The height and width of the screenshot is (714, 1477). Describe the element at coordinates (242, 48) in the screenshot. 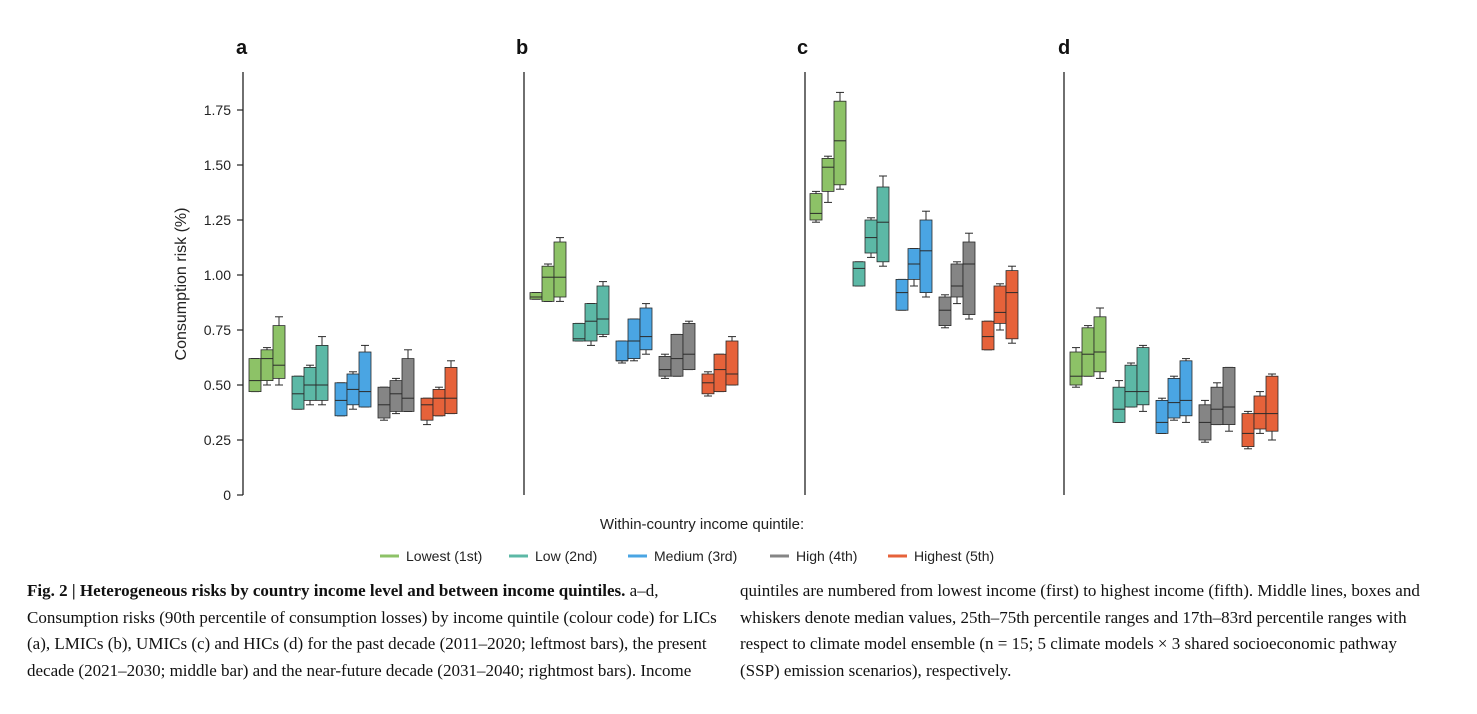

I see `panel-label-a: a` at that location.